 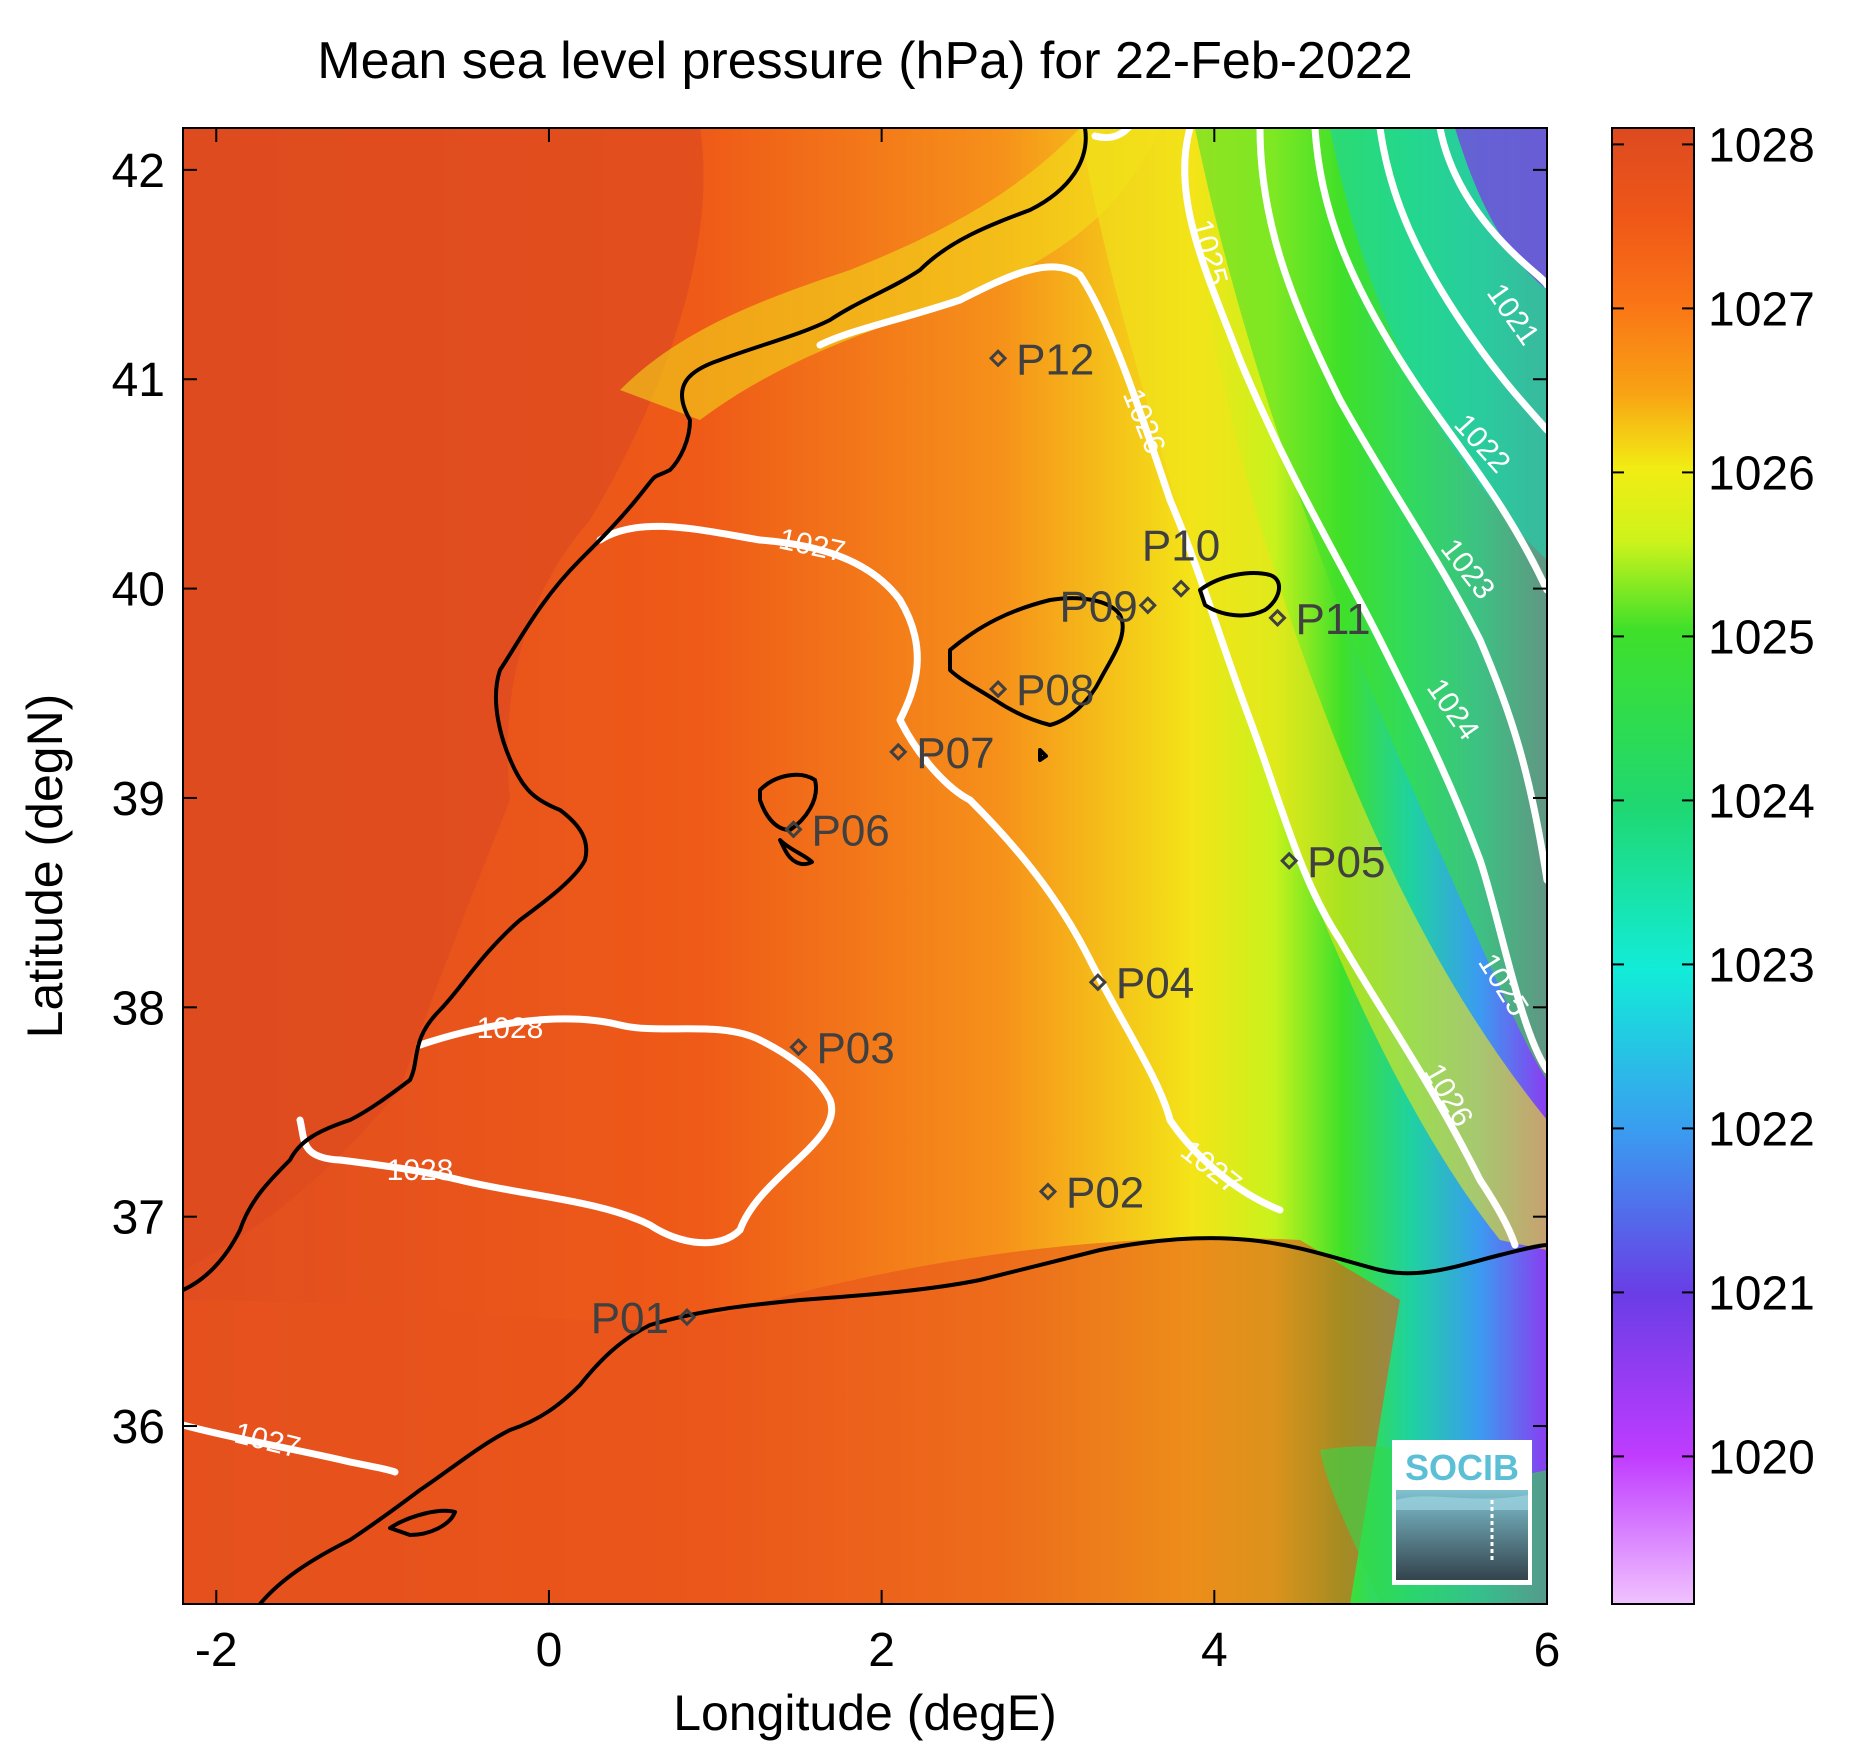 I want to click on island-cabrera, so click(x=1043, y=755).